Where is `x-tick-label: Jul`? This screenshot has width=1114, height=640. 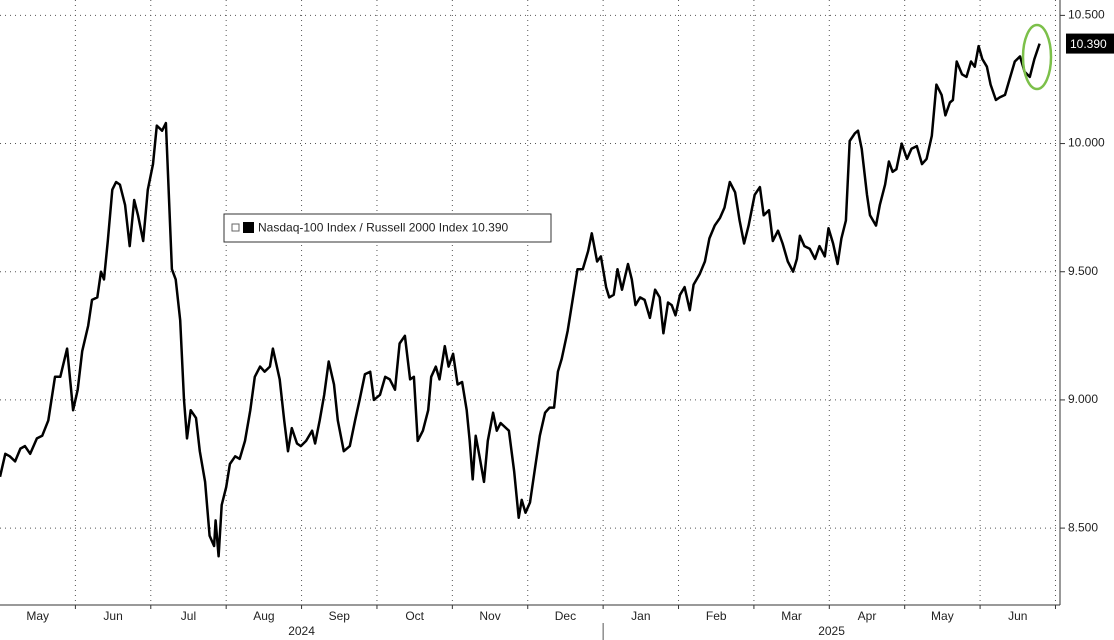 x-tick-label: Jul is located at coordinates (188, 616).